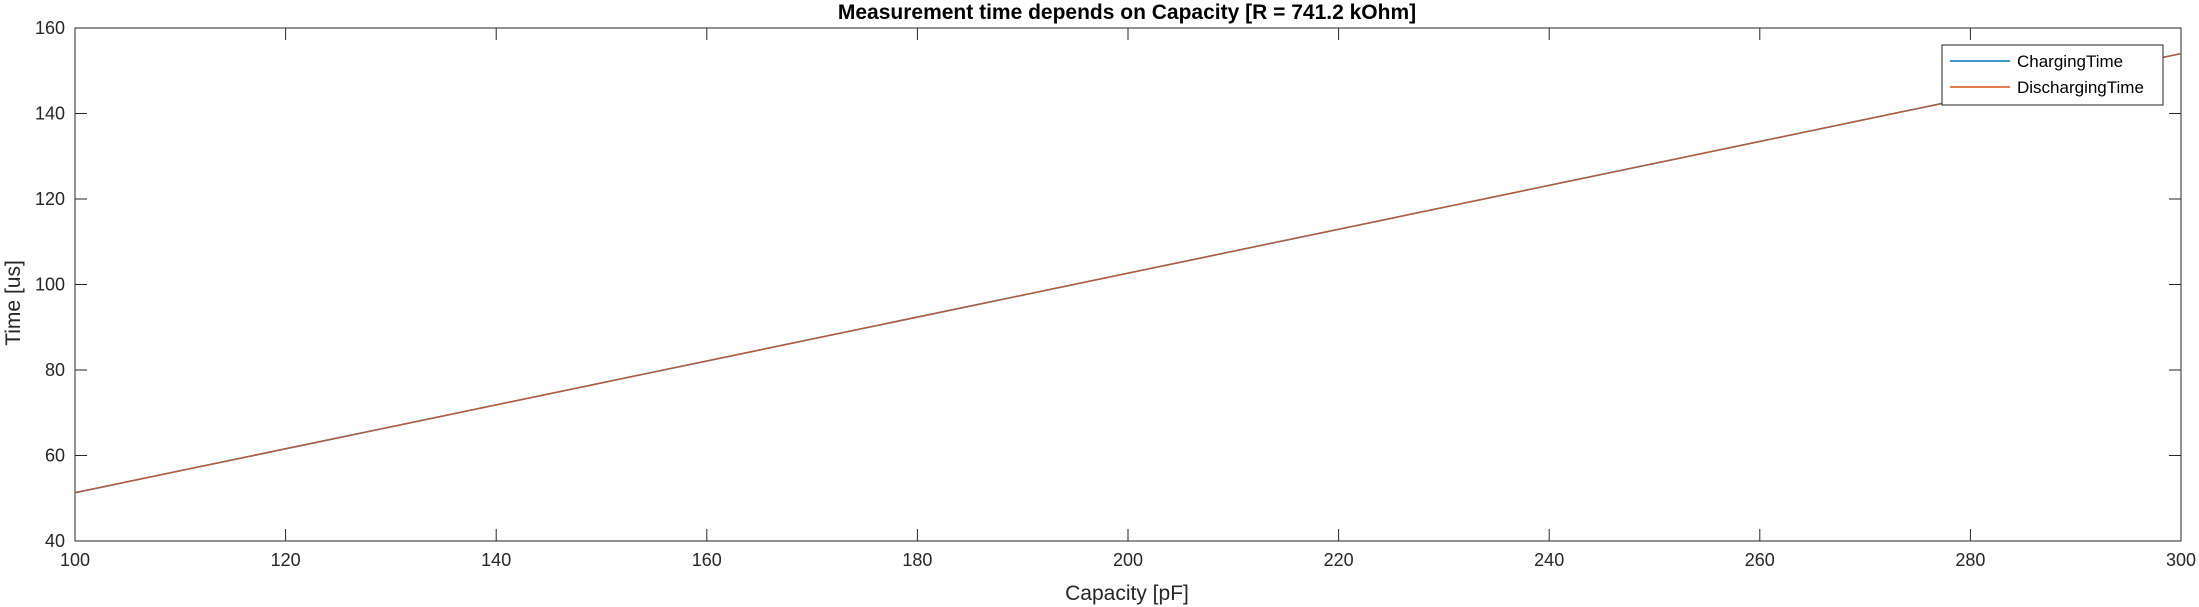 This screenshot has height=607, width=2199. Describe the element at coordinates (2080, 87) in the screenshot. I see `legend-label: DischargingTime` at that location.